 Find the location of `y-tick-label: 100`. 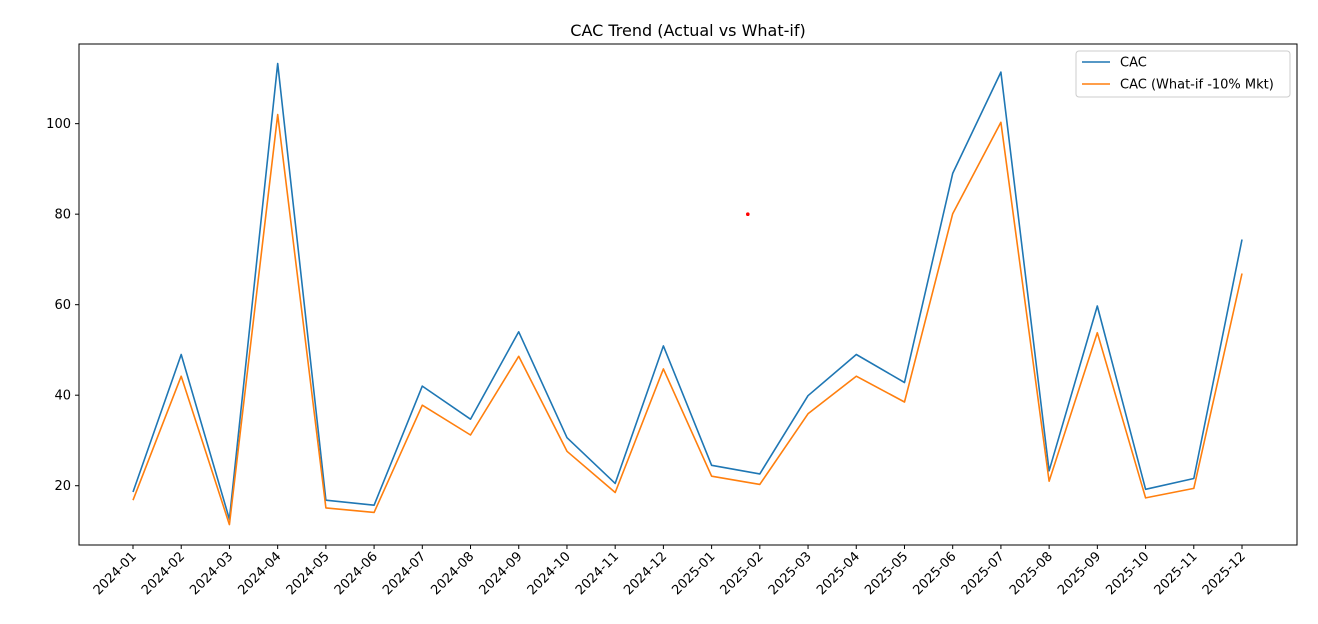

y-tick-label: 100 is located at coordinates (58, 124).